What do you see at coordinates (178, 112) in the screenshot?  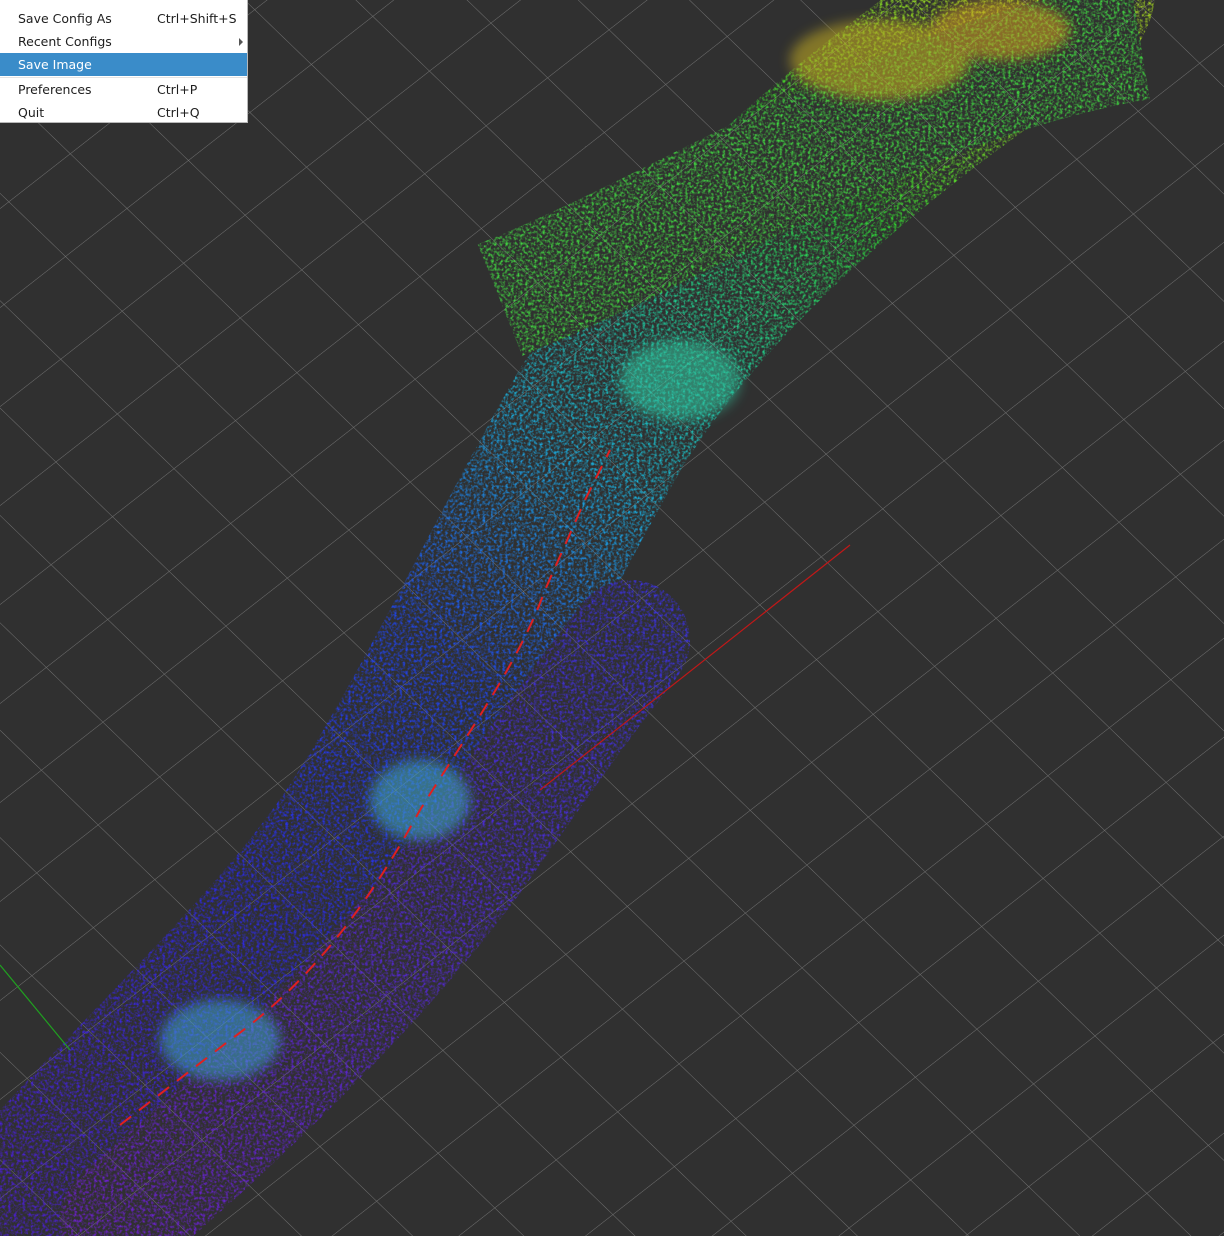 I see `menu-shortcut: Ctrl+Q` at bounding box center [178, 112].